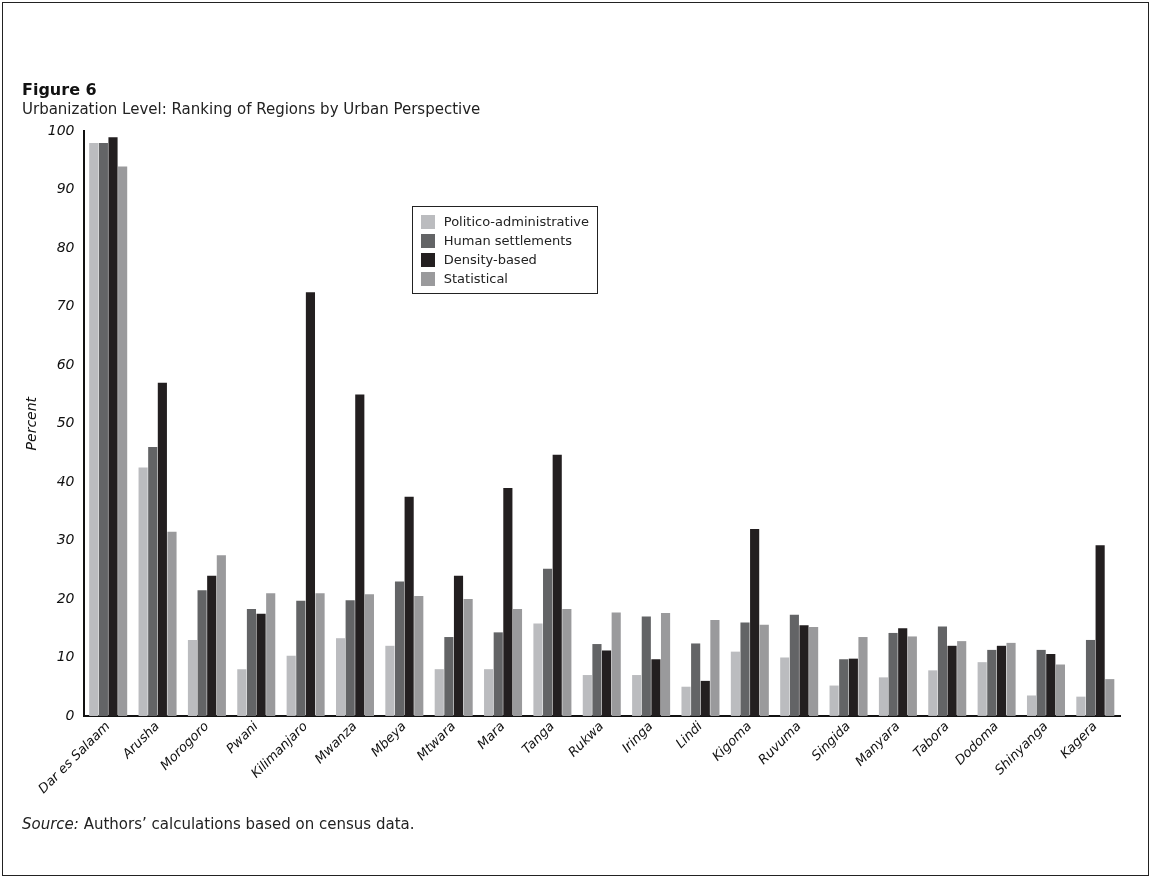 This screenshot has width=1153, height=880. I want to click on y-tick-label: 90, so click(65, 188).